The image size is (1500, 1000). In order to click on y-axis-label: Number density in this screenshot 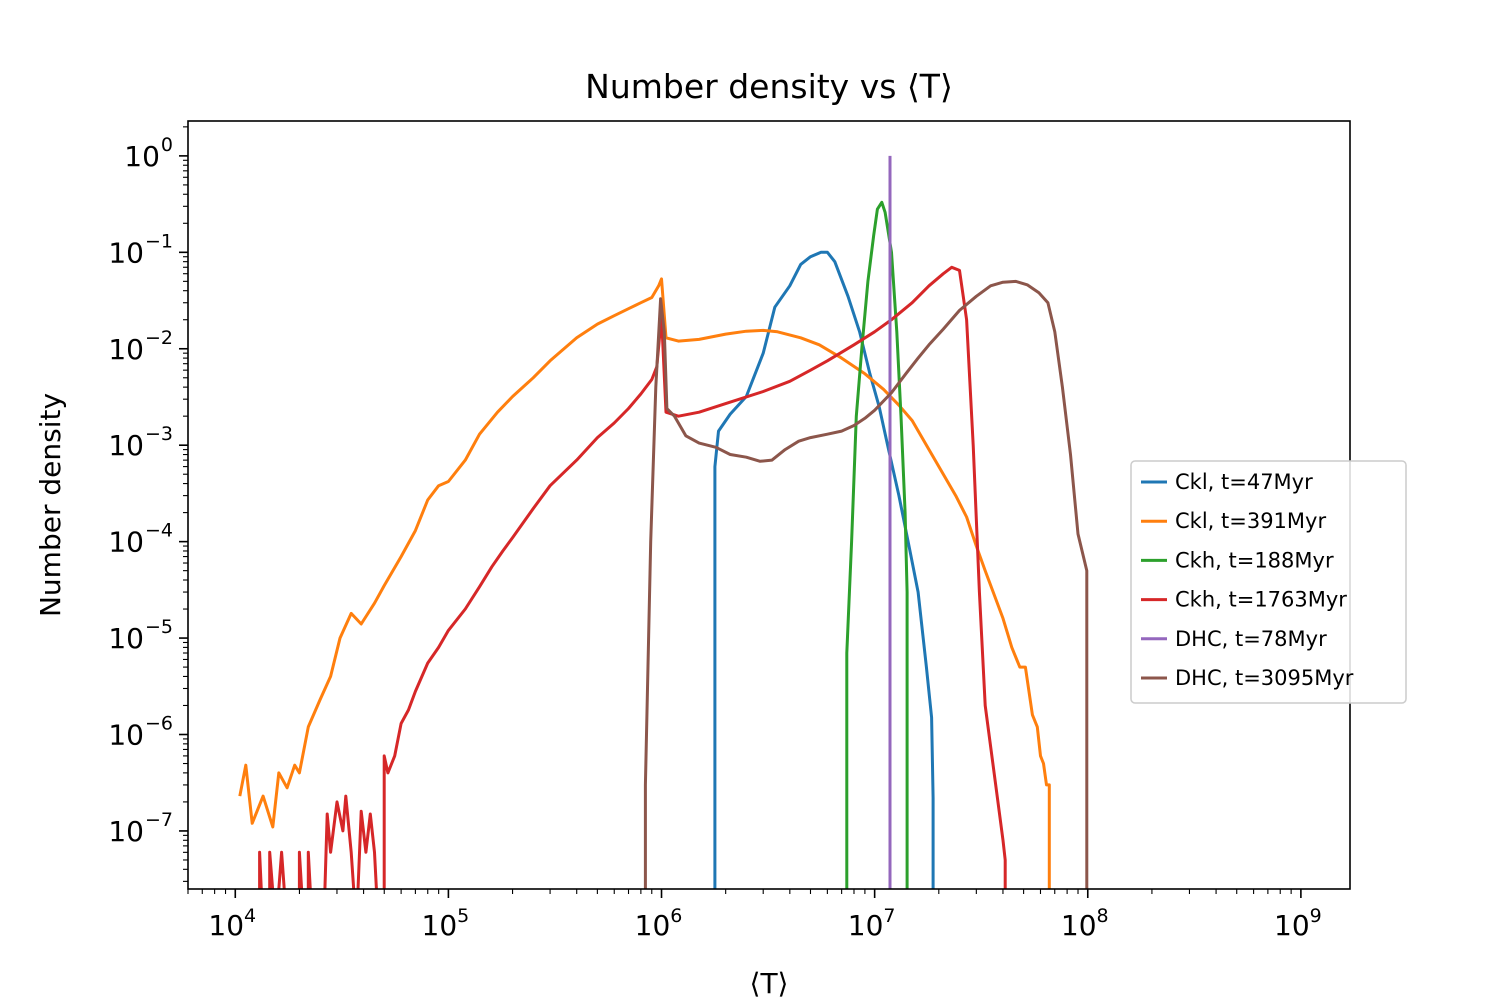, I will do `click(50, 505)`.